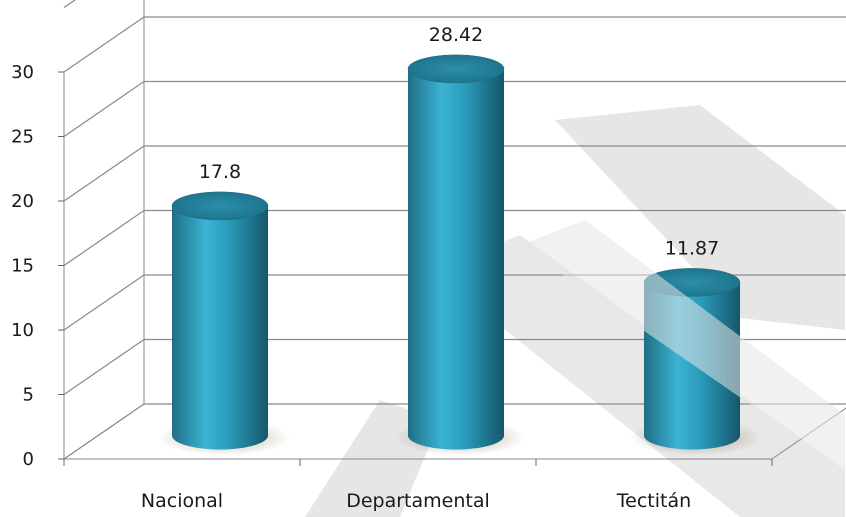  What do you see at coordinates (22, 137) in the screenshot?
I see `y-tick-label: 25` at bounding box center [22, 137].